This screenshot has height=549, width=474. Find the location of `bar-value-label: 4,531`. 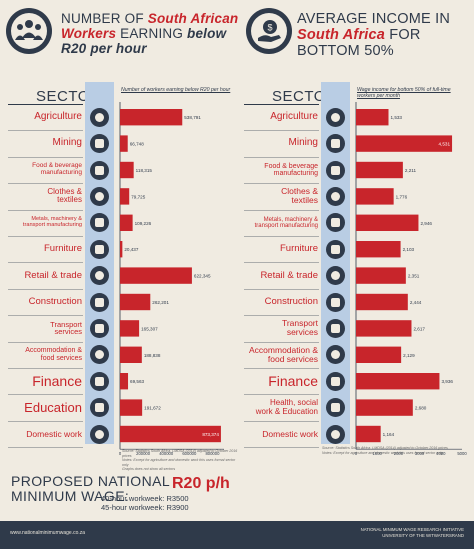

bar-value-label: 4,531 is located at coordinates (445, 144).